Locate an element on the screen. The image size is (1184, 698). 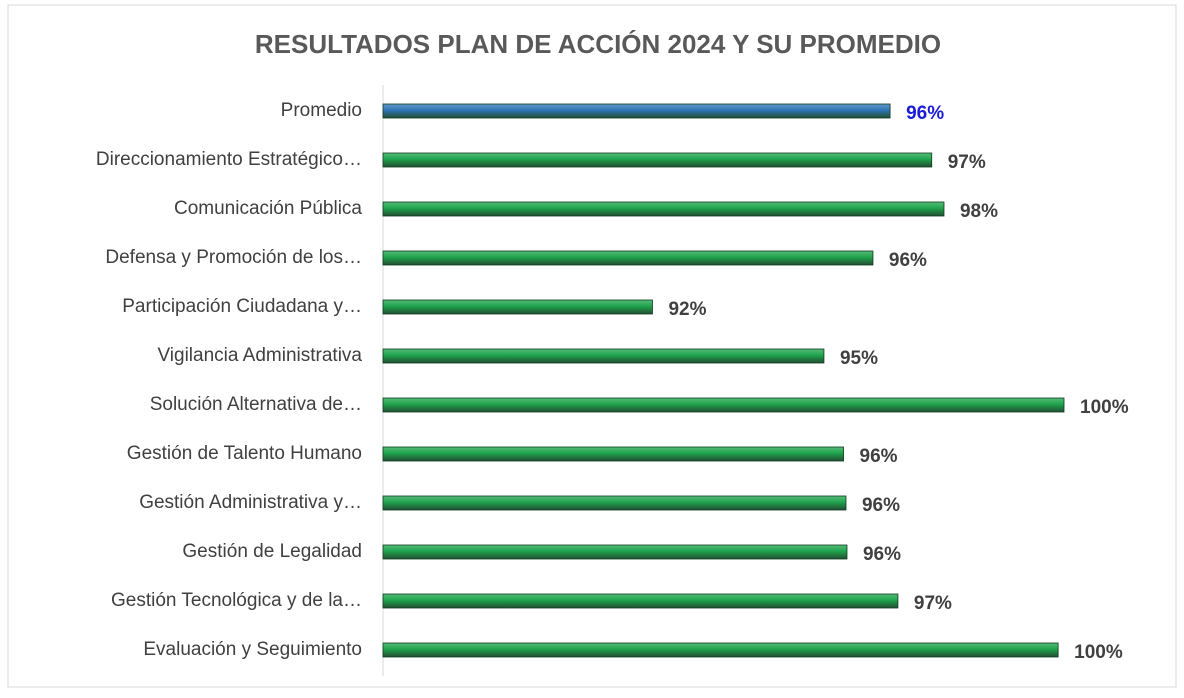
value-label: 98% is located at coordinates (979, 211).